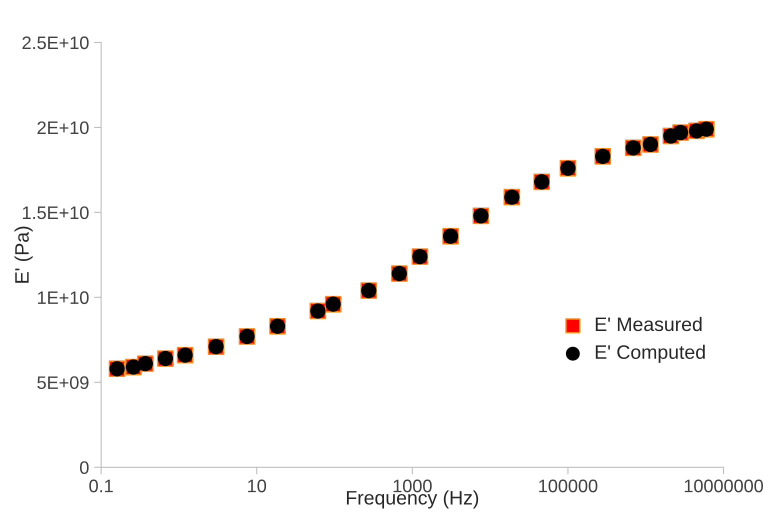  Describe the element at coordinates (412, 499) in the screenshot. I see `x-axis-title: Frequency (Hz)` at that location.